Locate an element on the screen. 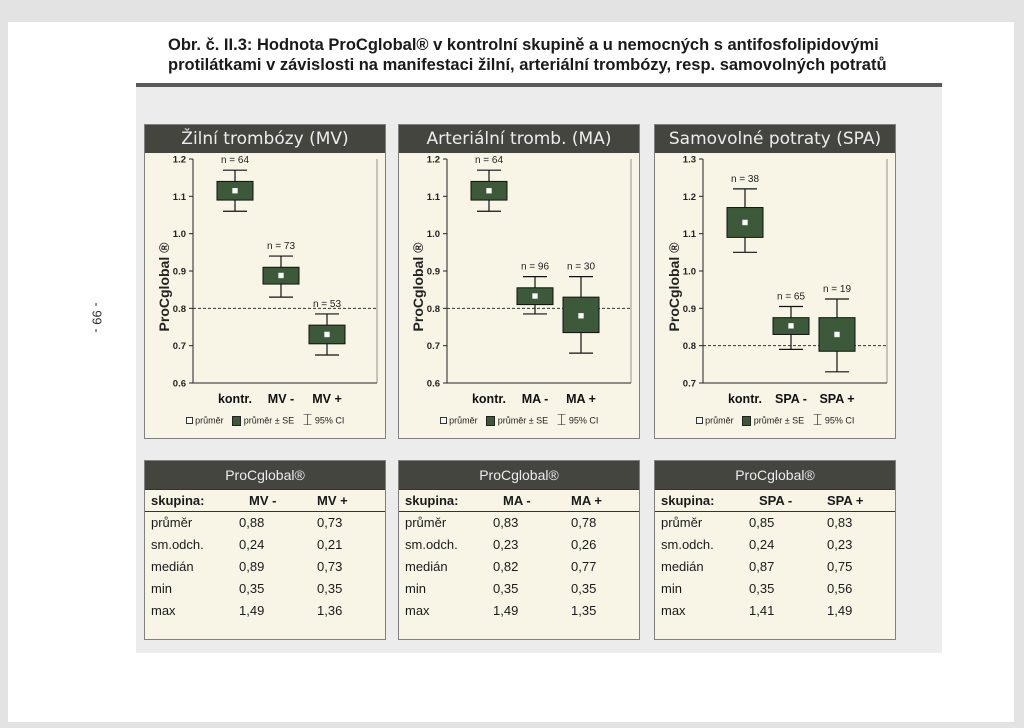  n-label: n = 65 is located at coordinates (791, 296).